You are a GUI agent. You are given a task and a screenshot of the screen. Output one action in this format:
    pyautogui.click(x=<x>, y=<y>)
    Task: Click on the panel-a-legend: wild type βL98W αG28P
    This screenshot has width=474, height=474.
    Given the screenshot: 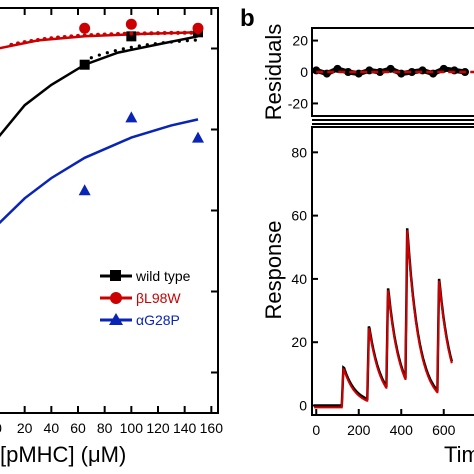 What is the action you would take?
    pyautogui.click(x=145, y=298)
    